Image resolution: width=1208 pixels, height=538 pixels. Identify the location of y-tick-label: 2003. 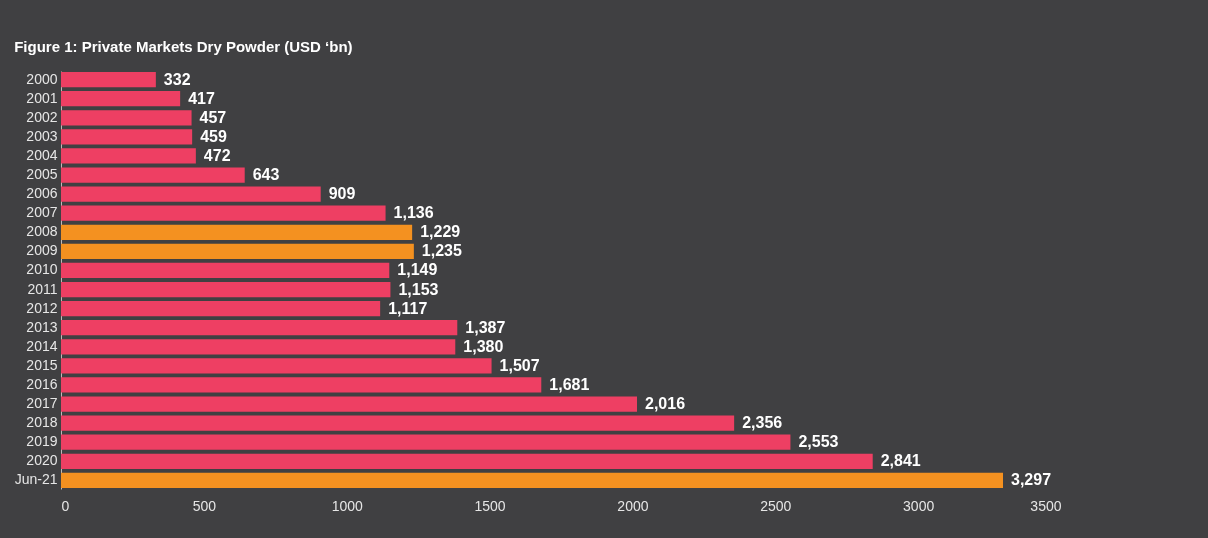
(42, 135).